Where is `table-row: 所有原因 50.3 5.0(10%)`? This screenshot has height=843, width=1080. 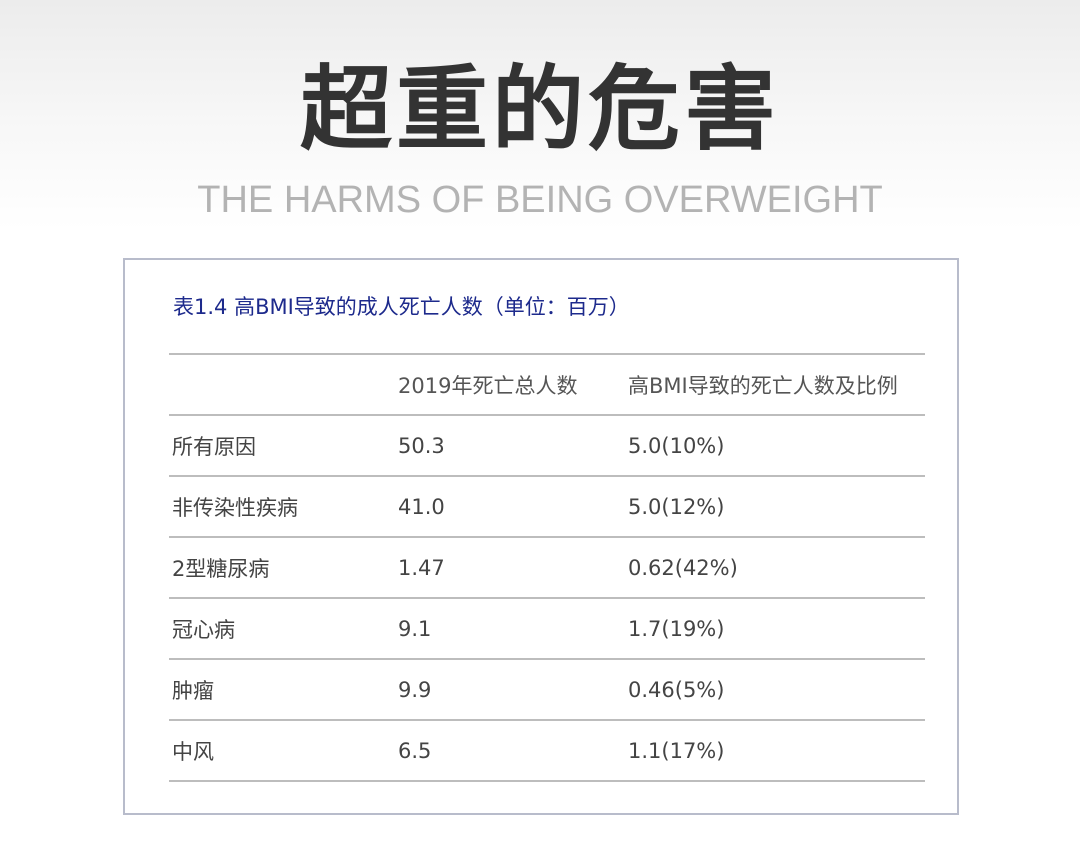 table-row: 所有原因 50.3 5.0(10%) is located at coordinates (547, 445).